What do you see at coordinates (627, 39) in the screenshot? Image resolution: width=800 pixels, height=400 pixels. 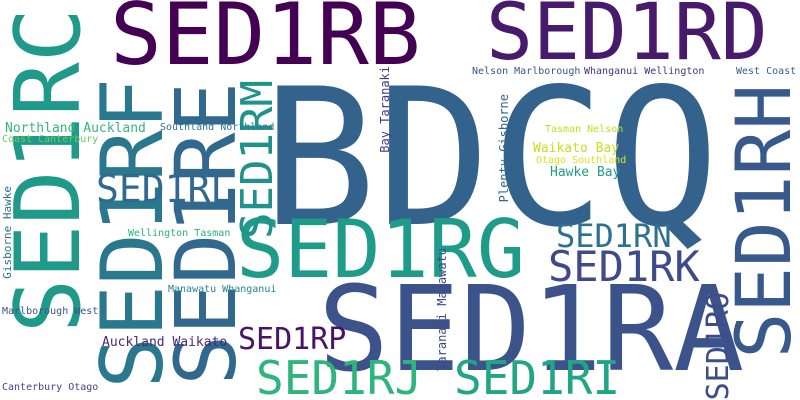 I see `word-sed1rd: SED1RD` at bounding box center [627, 39].